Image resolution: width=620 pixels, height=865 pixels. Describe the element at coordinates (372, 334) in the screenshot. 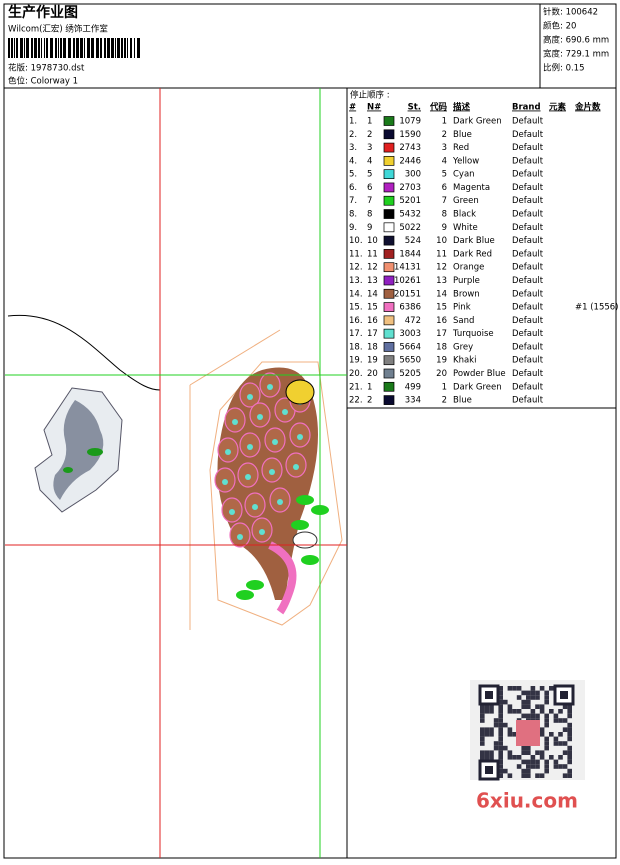

I see `cell: 17` at that location.